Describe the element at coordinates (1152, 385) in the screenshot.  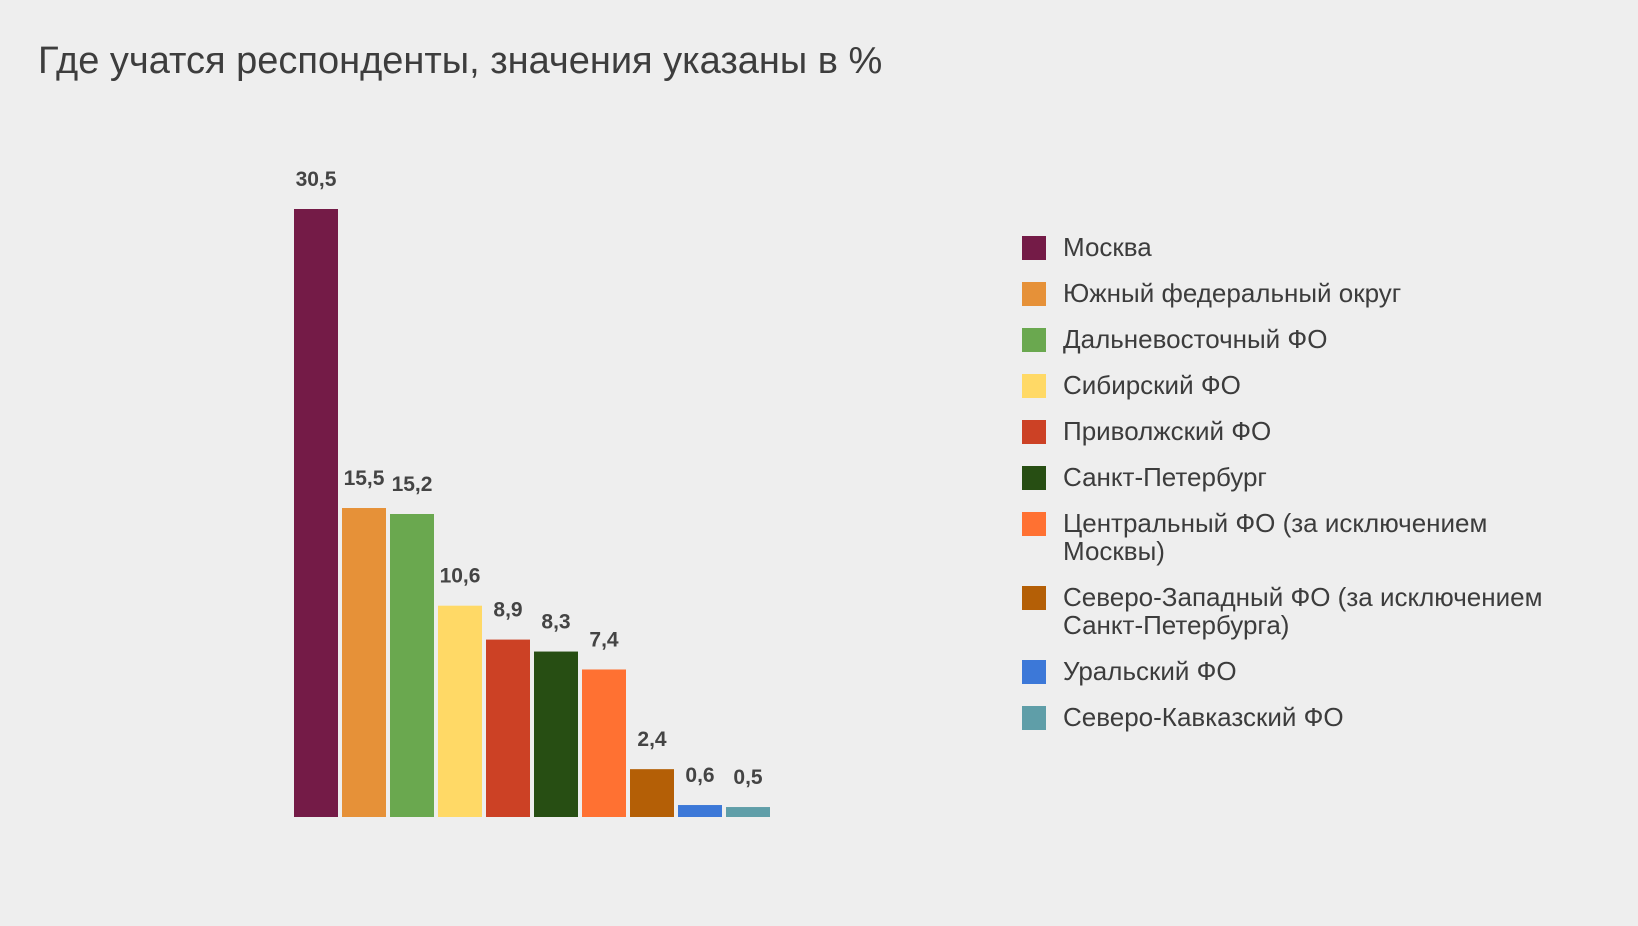
I see `legend-label: Сибирский ФО` at that location.